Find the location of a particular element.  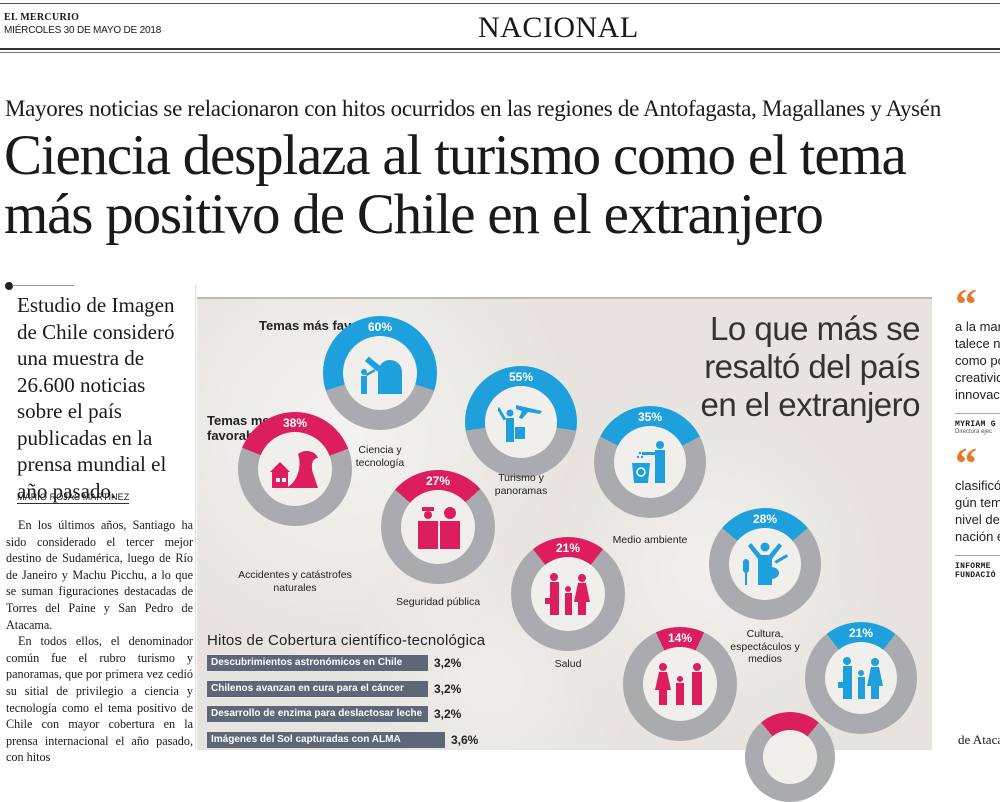

donut-familia: 14% is located at coordinates (680, 684).